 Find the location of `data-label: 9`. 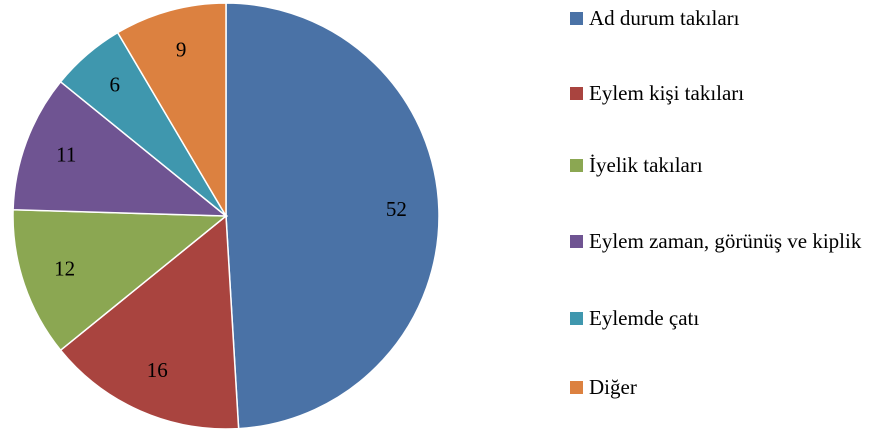

data-label: 9 is located at coordinates (181, 49).